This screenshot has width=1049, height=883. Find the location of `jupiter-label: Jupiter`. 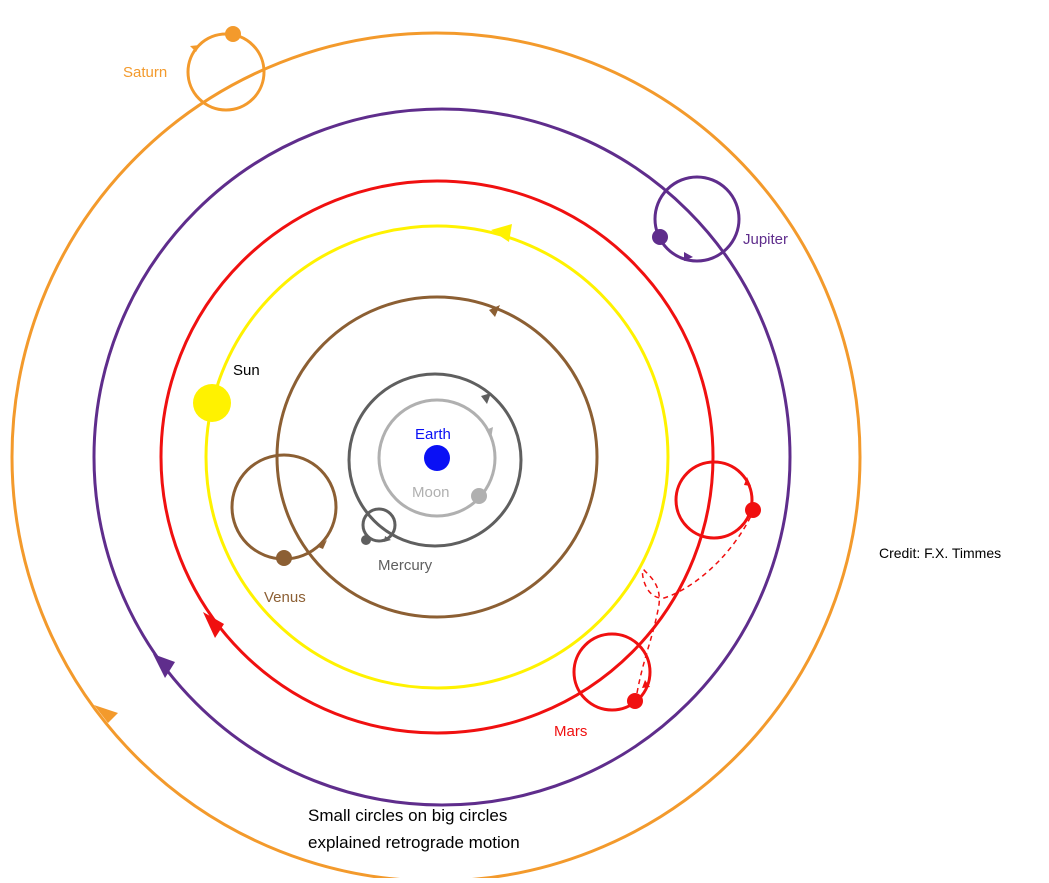

jupiter-label: Jupiter is located at coordinates (765, 239).